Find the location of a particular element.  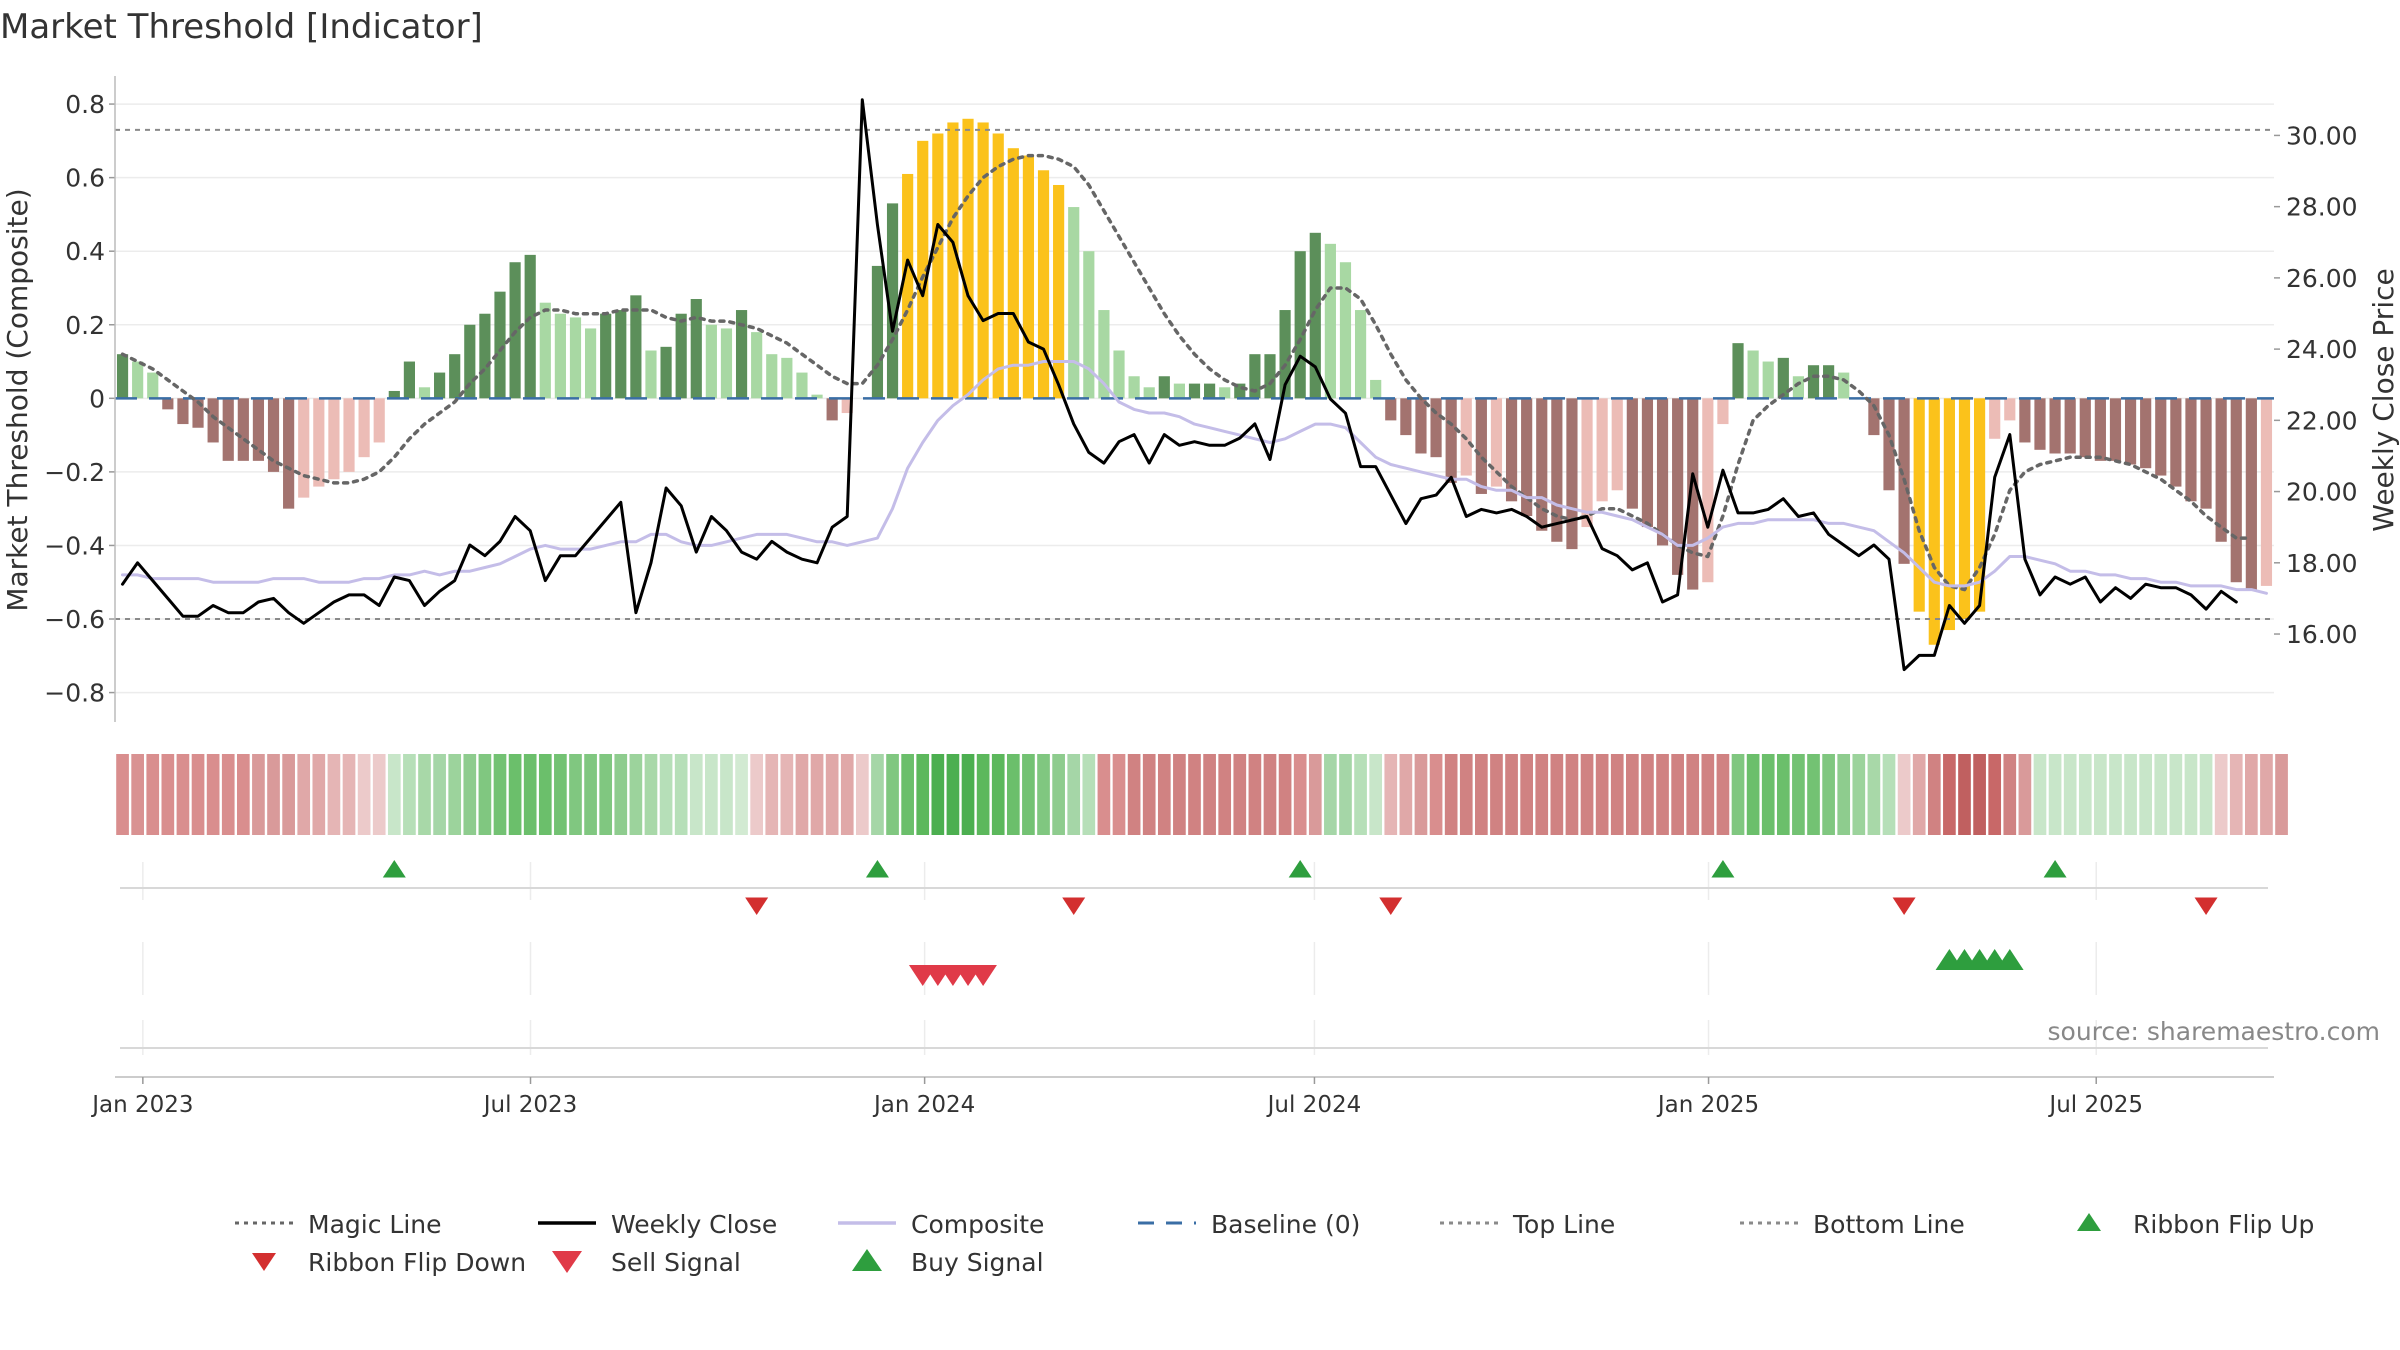

x-tick-label: Jul 2025 is located at coordinates (2095, 1105).